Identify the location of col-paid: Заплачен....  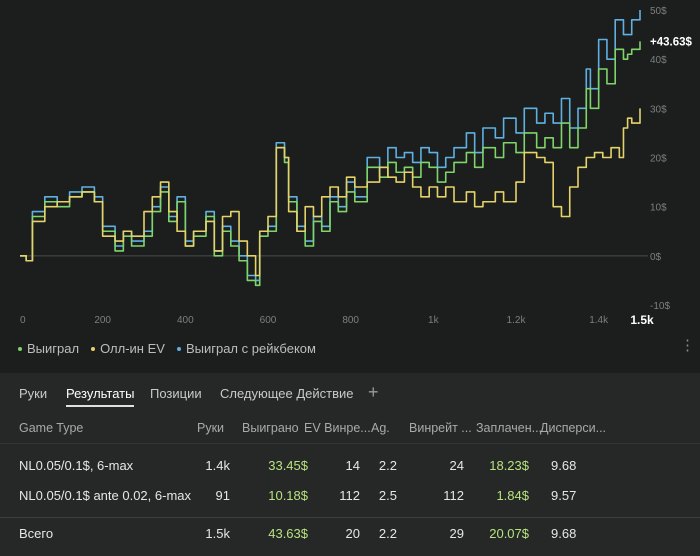
(509, 428).